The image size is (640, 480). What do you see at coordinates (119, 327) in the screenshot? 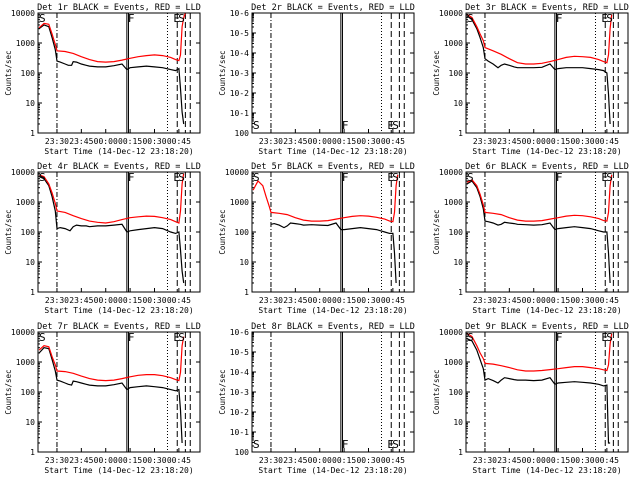
I see `chart-title: Det 7r BLACK = Events, RED = LLD` at bounding box center [119, 327].